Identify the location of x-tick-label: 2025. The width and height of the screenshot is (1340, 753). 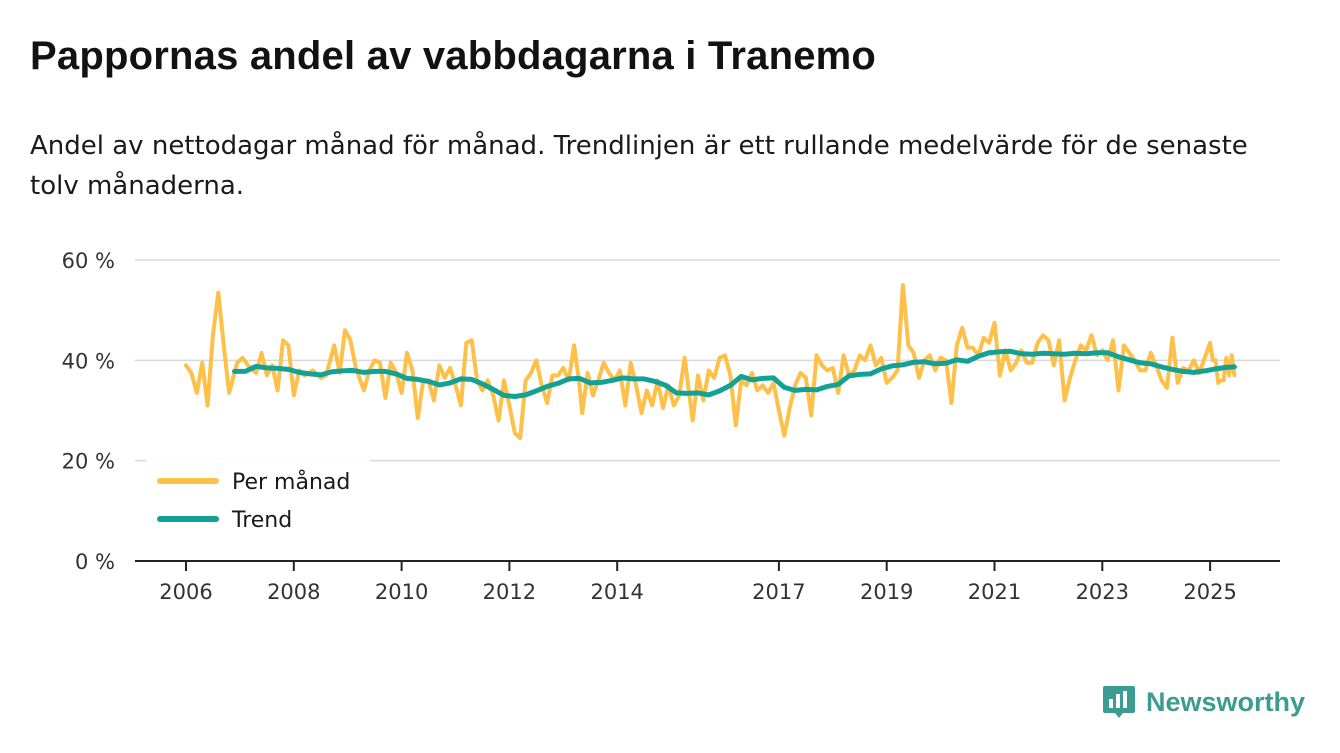
(1209, 592).